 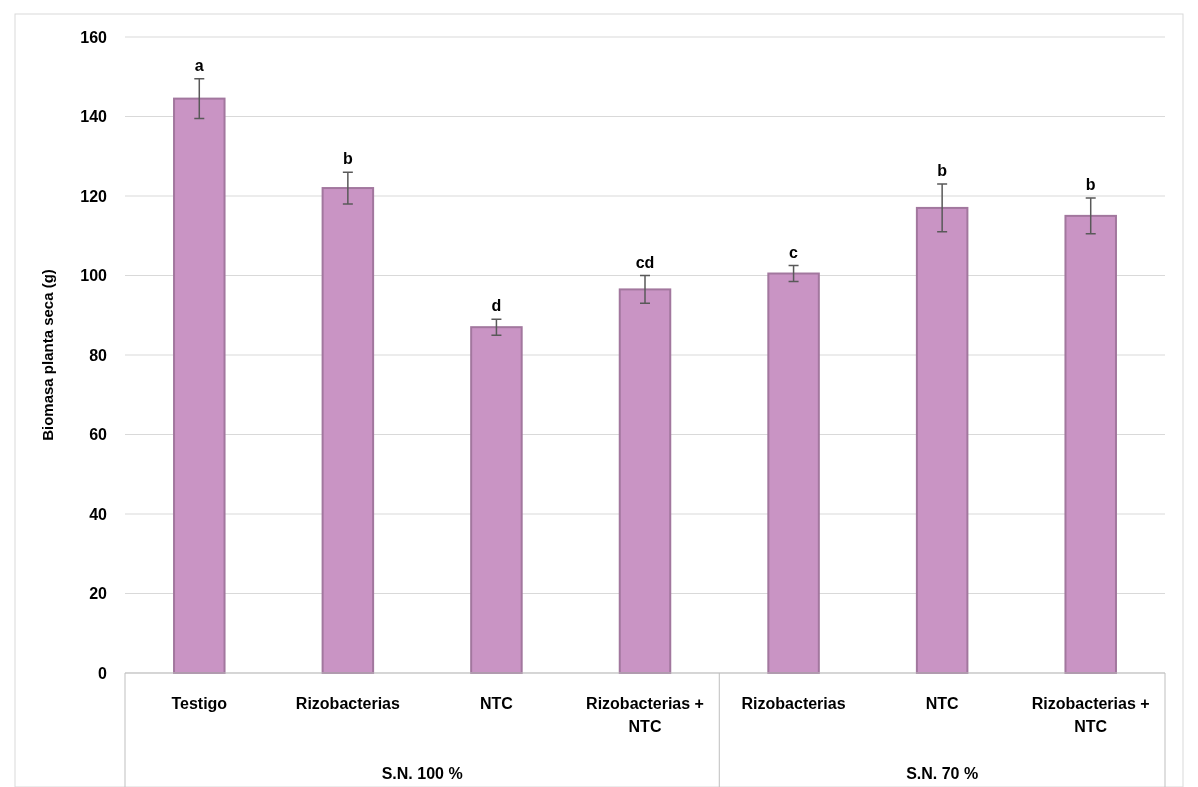 I want to click on y-tick-label: 60, so click(x=98, y=435).